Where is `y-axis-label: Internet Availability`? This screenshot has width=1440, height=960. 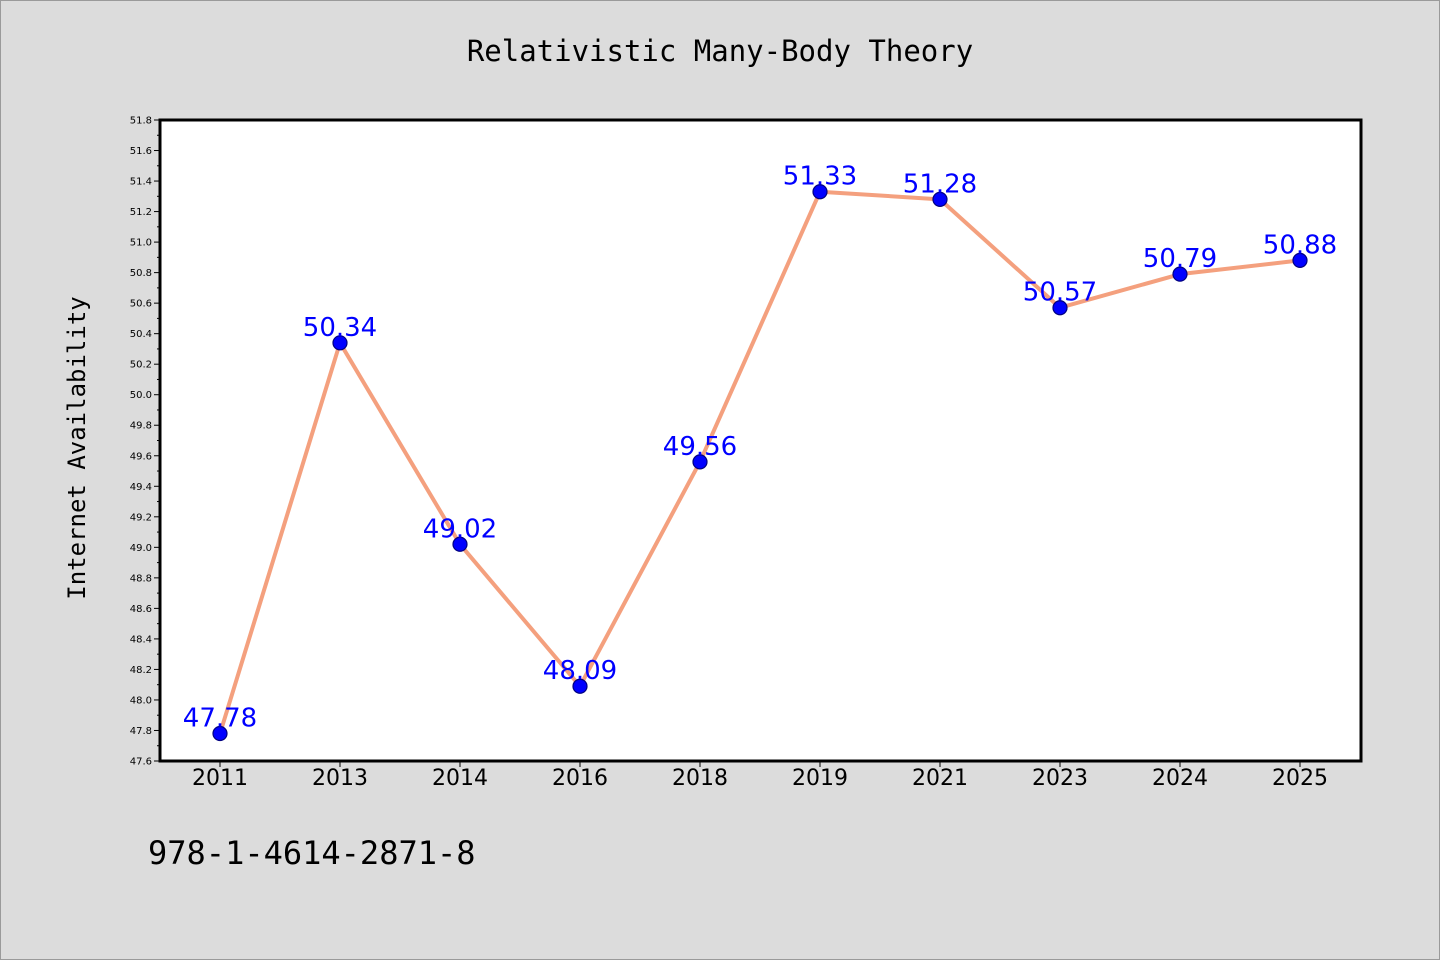 y-axis-label: Internet Availability is located at coordinates (77, 447).